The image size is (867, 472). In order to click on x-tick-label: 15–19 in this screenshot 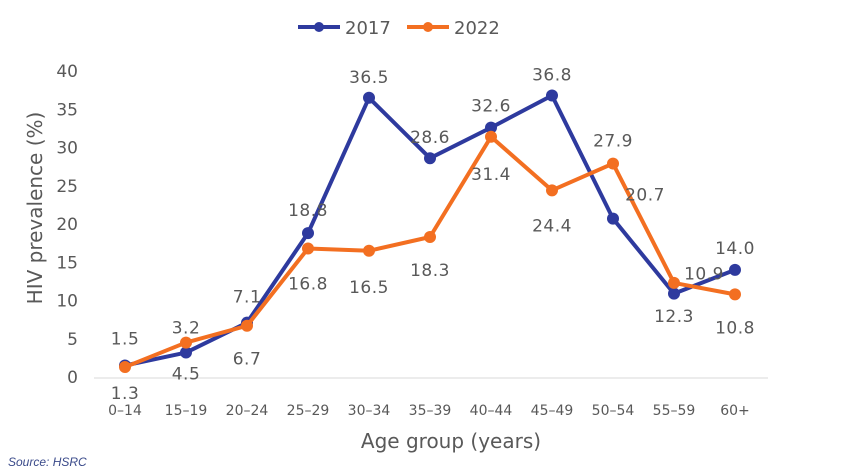, I will do `click(186, 411)`.